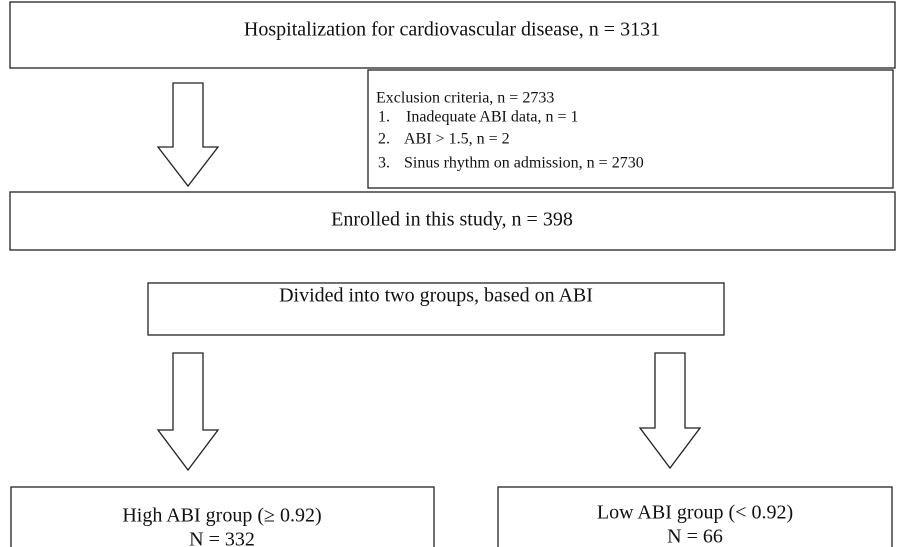 The image size is (901, 547). What do you see at coordinates (436, 309) in the screenshot?
I see `box-divided` at bounding box center [436, 309].